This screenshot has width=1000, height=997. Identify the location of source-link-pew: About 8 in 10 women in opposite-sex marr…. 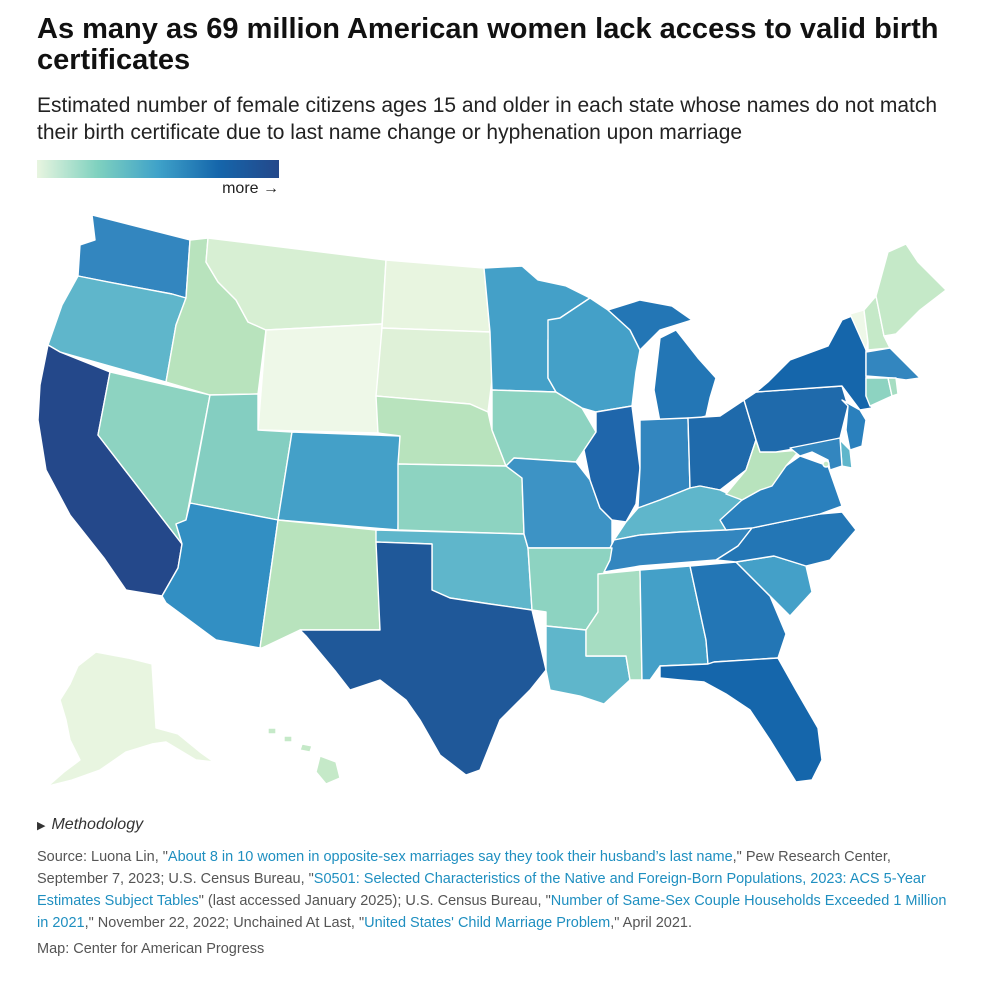
(450, 857).